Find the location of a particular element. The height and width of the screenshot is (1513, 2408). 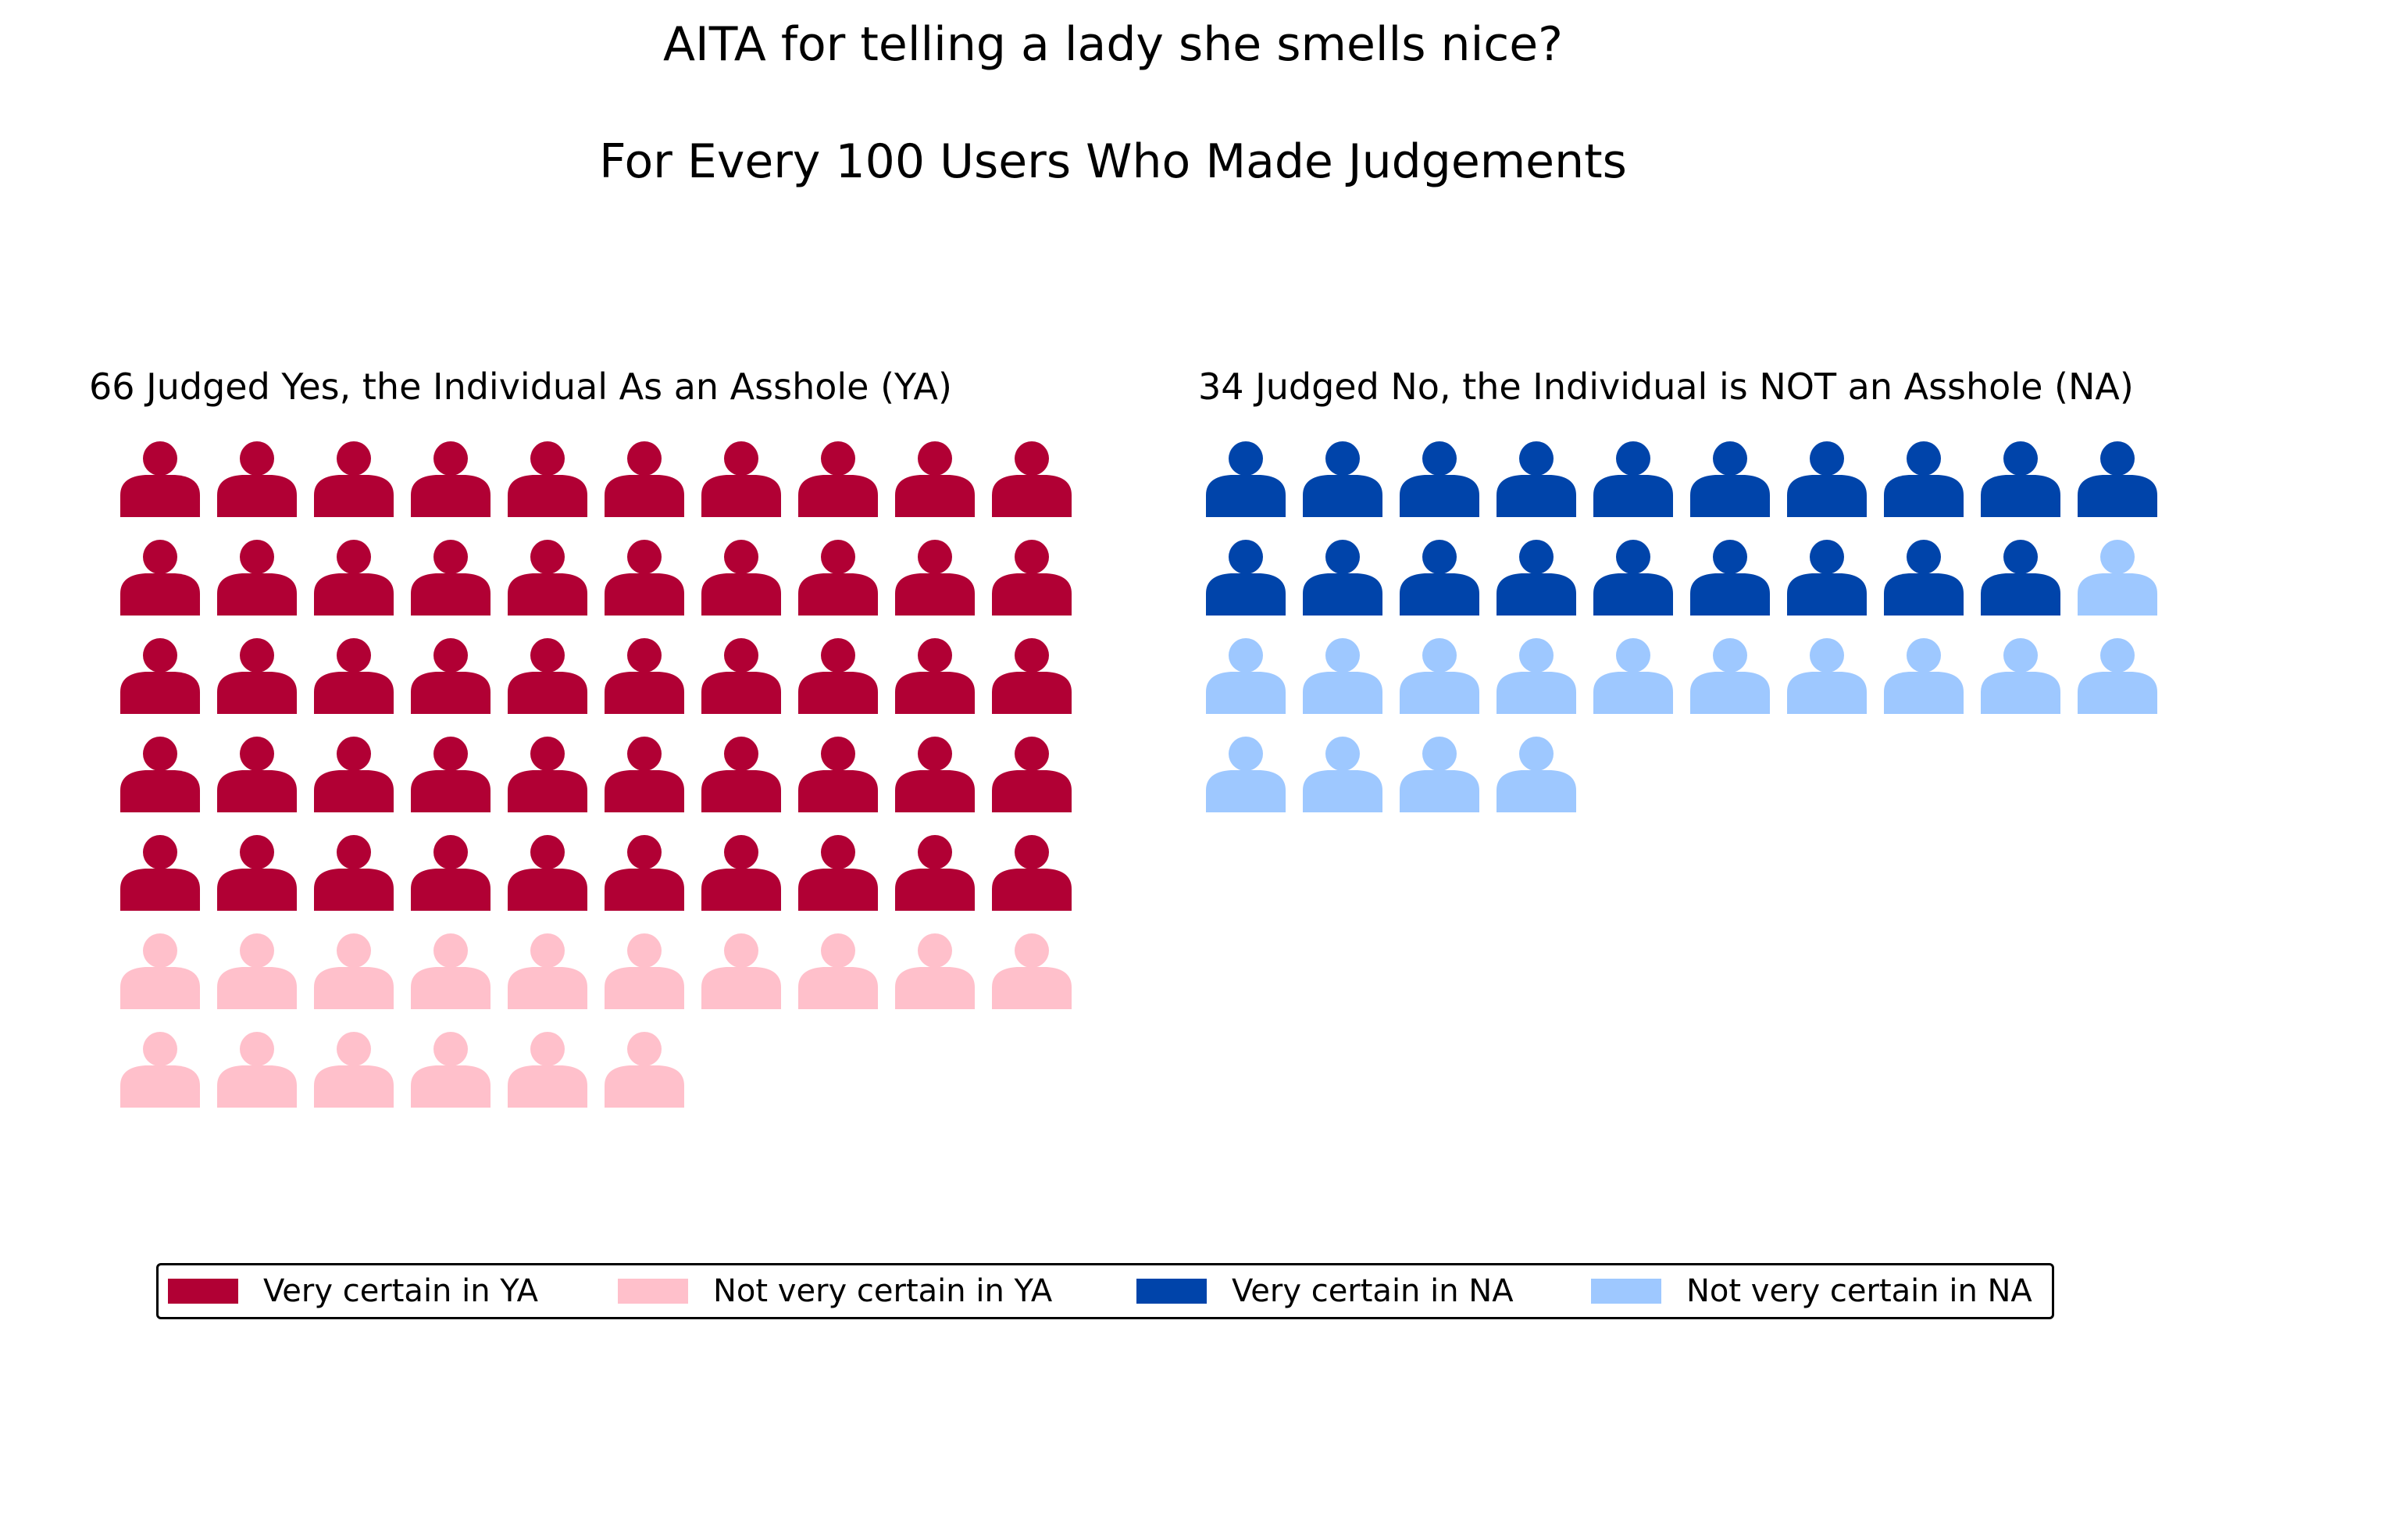

chart-title: AITA for telling a lady she smells nice? is located at coordinates (1112, 44).